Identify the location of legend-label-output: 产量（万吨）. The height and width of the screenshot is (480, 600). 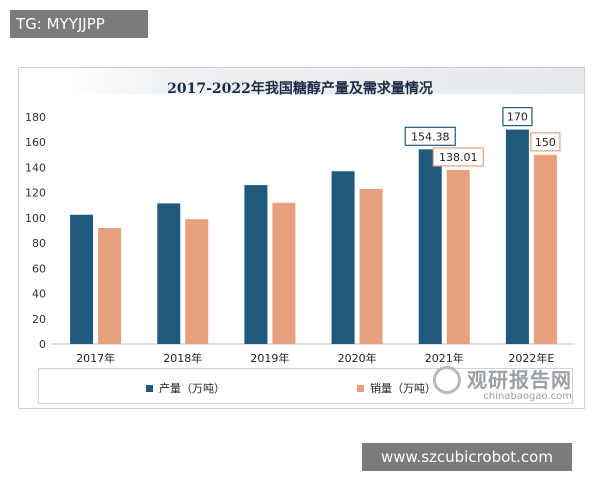
(192, 388).